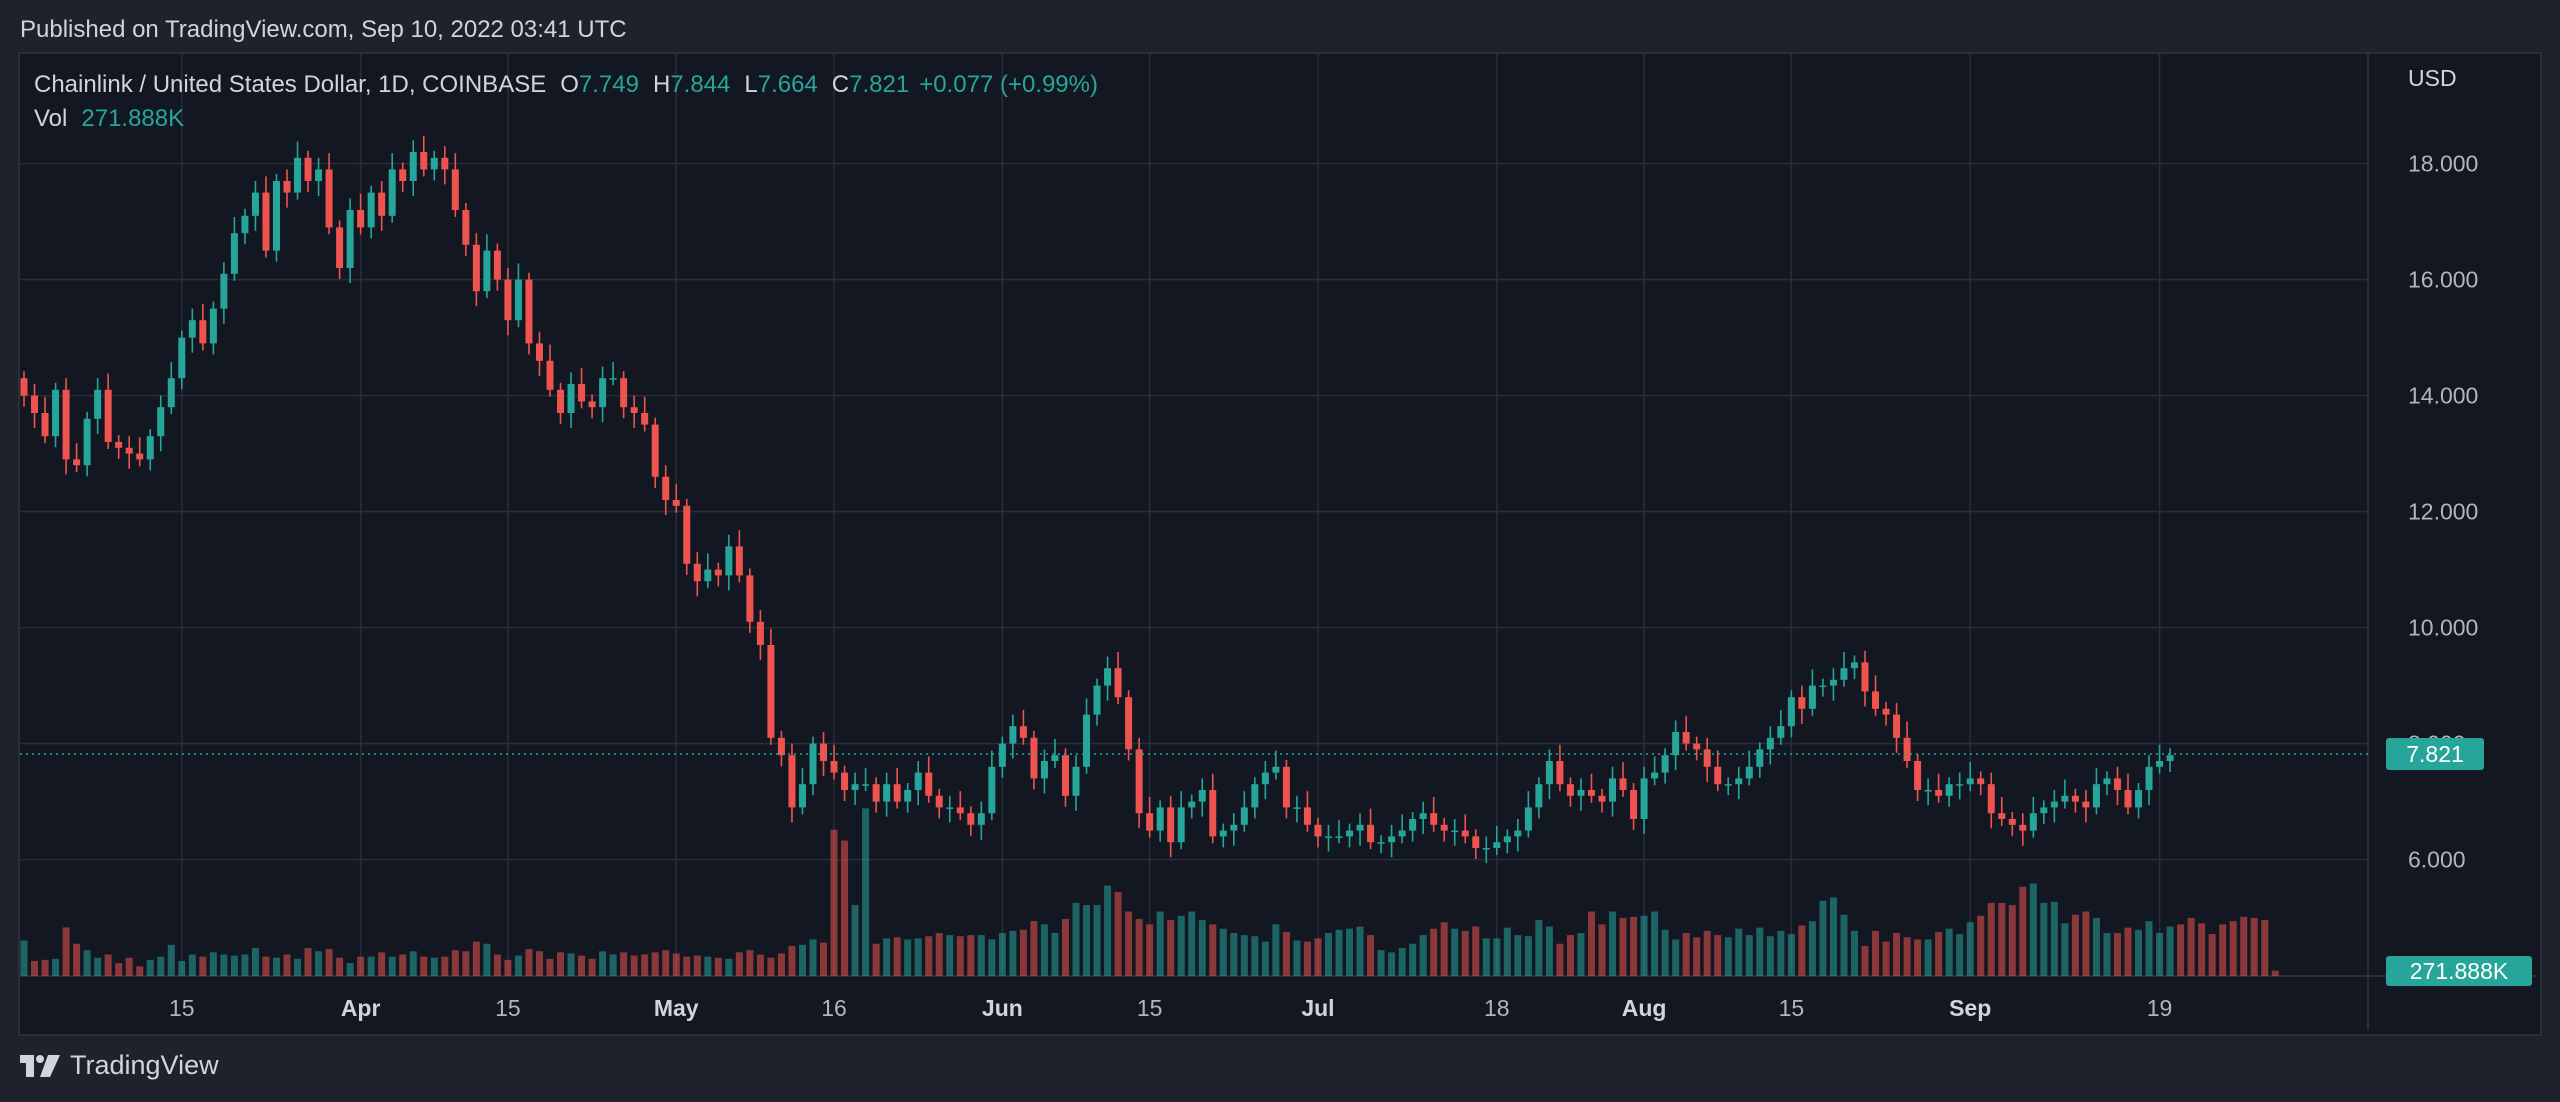 The image size is (2560, 1102). Describe the element at coordinates (119, 1065) in the screenshot. I see `footer-brand: TradingView` at that location.